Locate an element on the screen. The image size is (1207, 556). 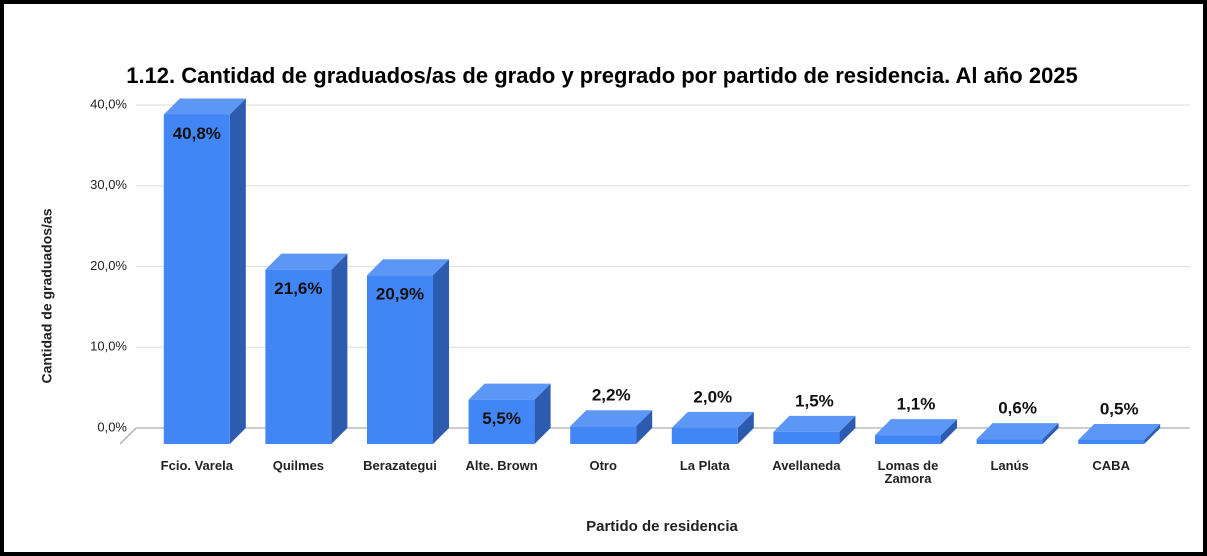
data-label: 2,2% is located at coordinates (611, 395).